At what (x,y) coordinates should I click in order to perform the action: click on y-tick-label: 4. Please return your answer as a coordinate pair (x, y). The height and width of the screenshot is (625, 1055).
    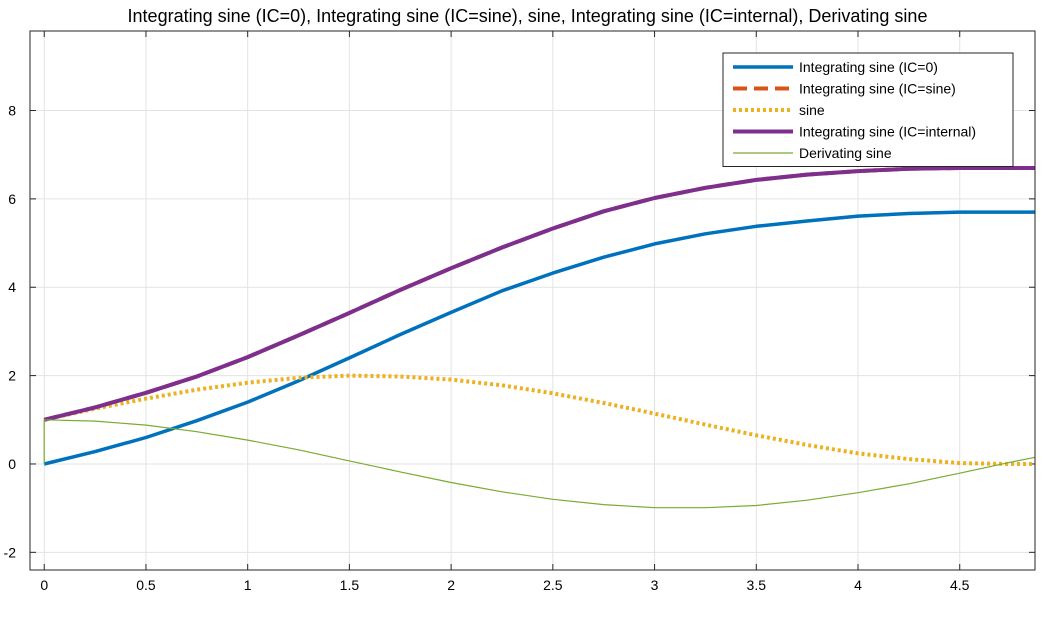
    Looking at the image, I should click on (12, 287).